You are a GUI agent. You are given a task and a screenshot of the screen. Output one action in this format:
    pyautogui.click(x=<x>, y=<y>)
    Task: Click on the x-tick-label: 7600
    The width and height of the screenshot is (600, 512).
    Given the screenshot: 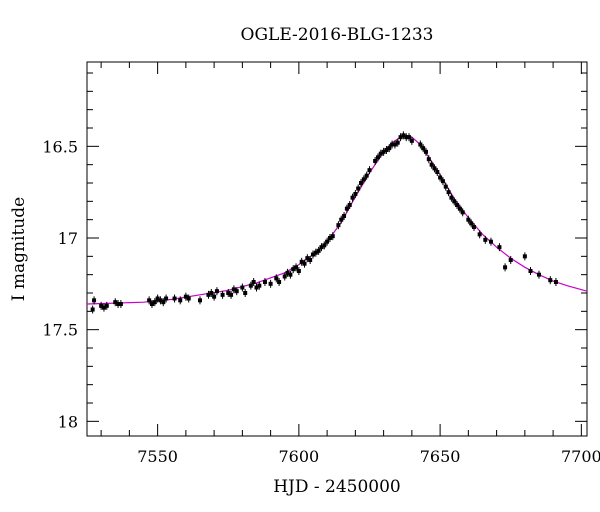 What is the action you would take?
    pyautogui.click(x=299, y=456)
    